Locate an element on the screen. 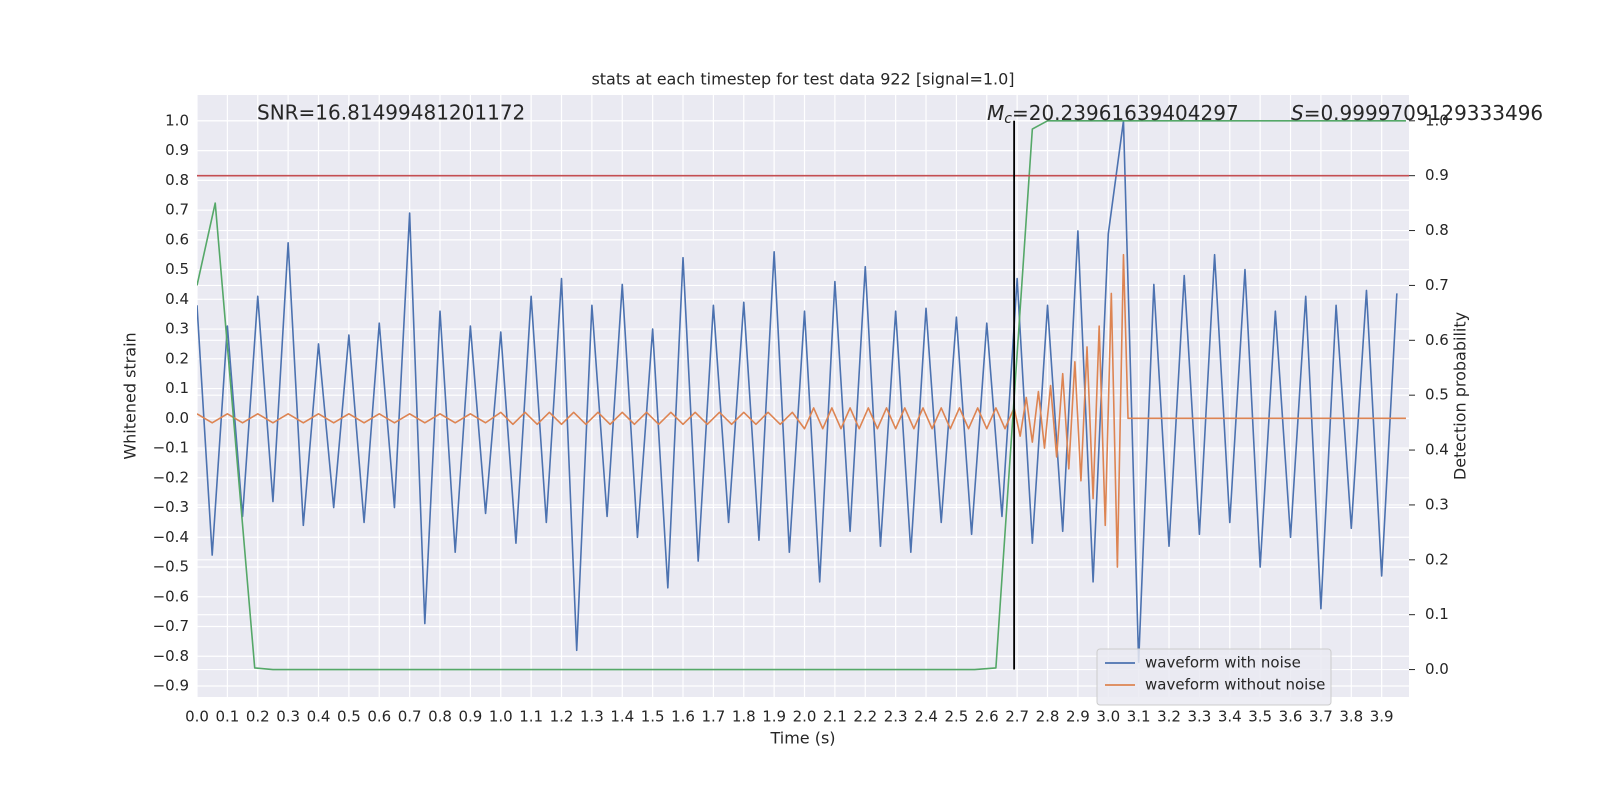 The image size is (1600, 804). x-tick-label: 3.4 is located at coordinates (1230, 717).